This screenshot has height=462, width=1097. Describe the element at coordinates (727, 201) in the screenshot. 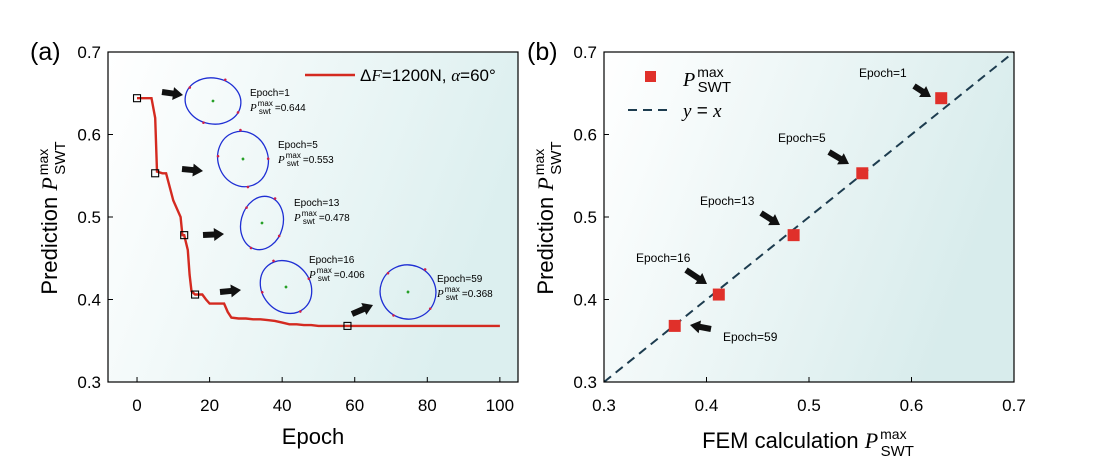

I see `point-label: Epoch=13` at that location.